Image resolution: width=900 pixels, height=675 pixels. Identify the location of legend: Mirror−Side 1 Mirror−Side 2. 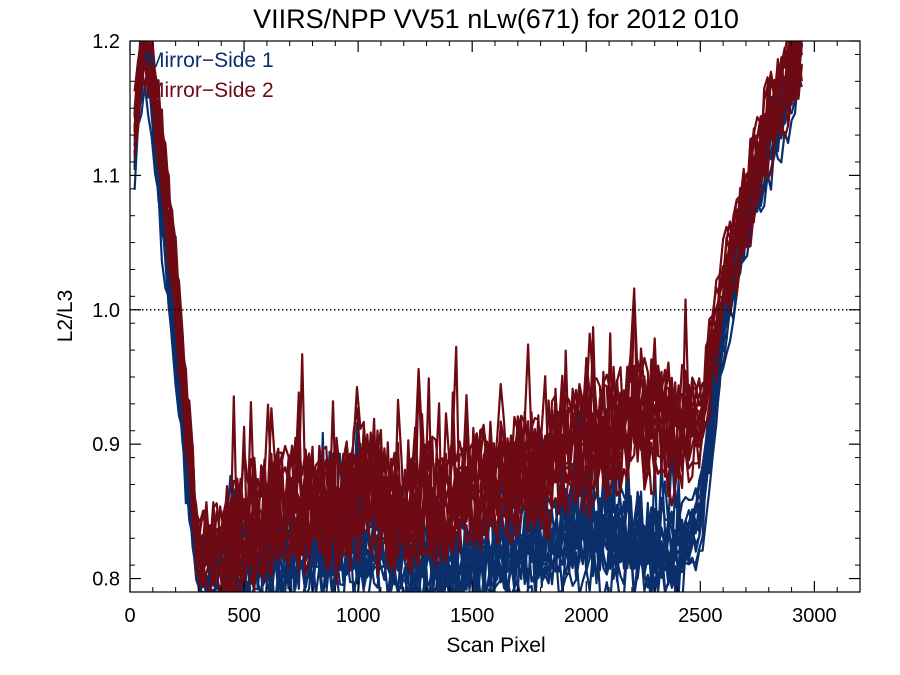
(210, 75).